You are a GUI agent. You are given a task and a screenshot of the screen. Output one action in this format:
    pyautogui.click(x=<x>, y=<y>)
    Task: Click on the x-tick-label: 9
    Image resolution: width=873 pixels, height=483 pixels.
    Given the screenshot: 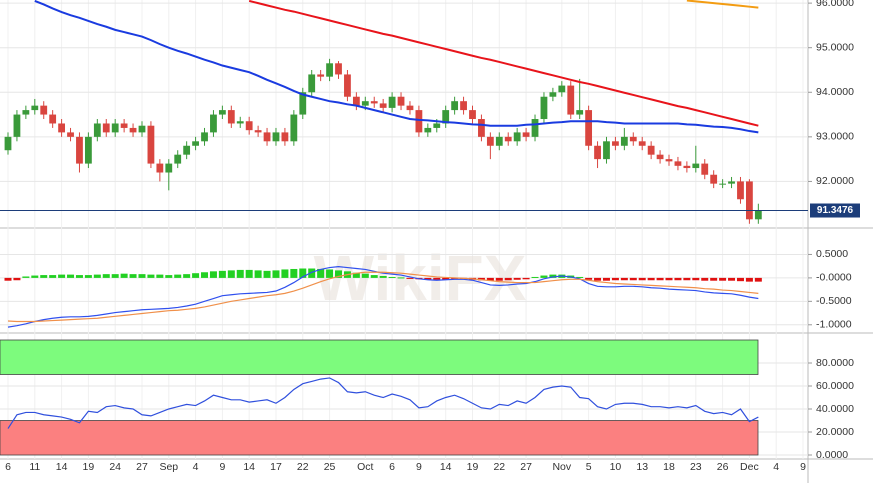 What is the action you would take?
    pyautogui.click(x=222, y=467)
    